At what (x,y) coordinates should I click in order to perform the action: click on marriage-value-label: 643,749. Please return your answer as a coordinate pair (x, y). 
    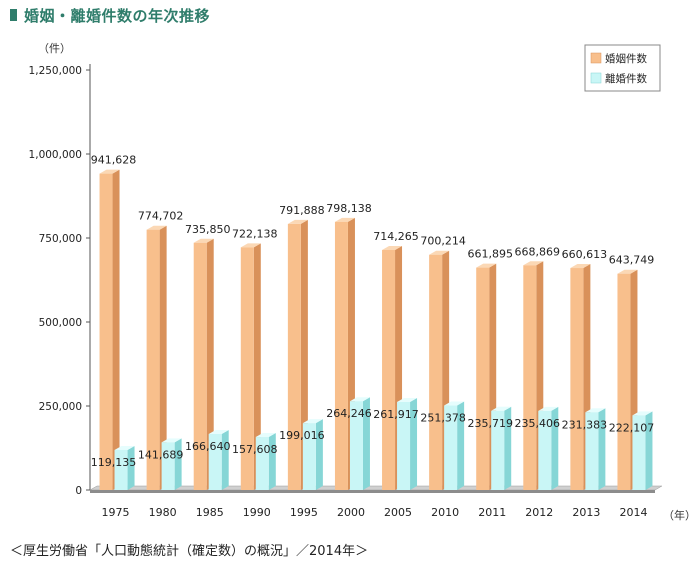
    Looking at the image, I should click on (632, 260).